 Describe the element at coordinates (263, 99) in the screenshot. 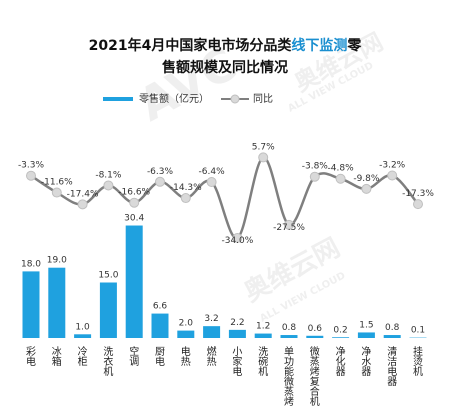

I see `legend-line-label: 同比` at that location.